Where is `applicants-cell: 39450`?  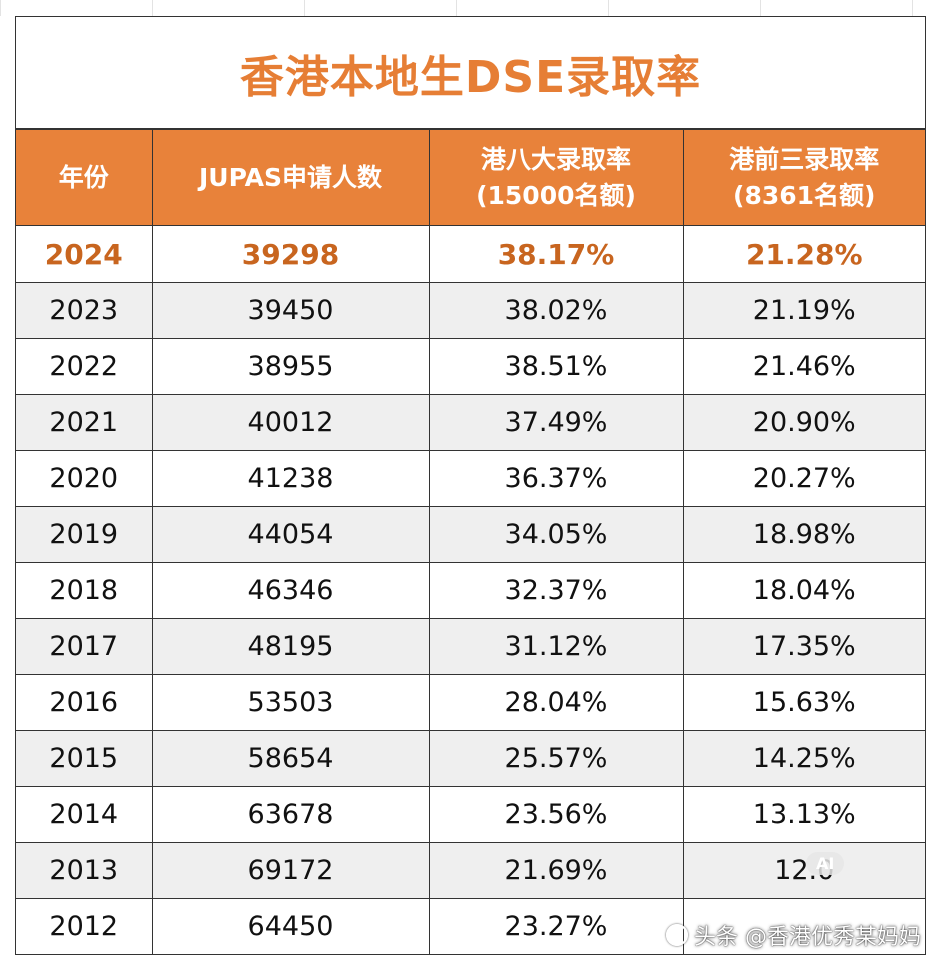
applicants-cell: 39450 is located at coordinates (290, 310).